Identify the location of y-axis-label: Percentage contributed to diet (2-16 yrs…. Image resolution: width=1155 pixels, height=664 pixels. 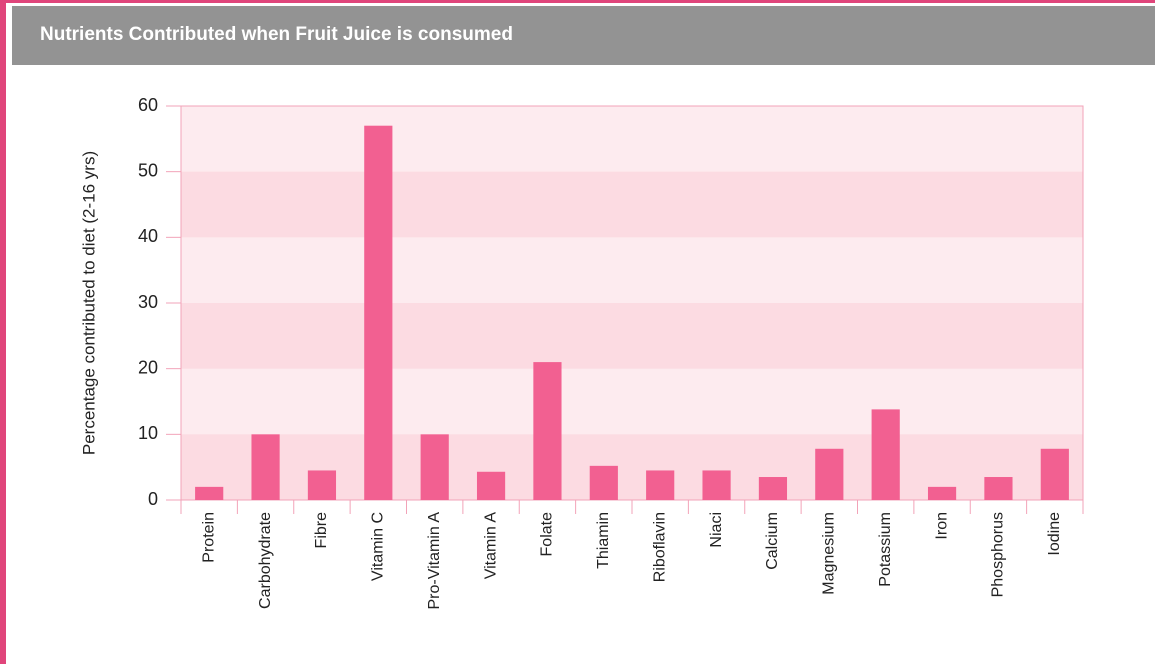
(88, 303).